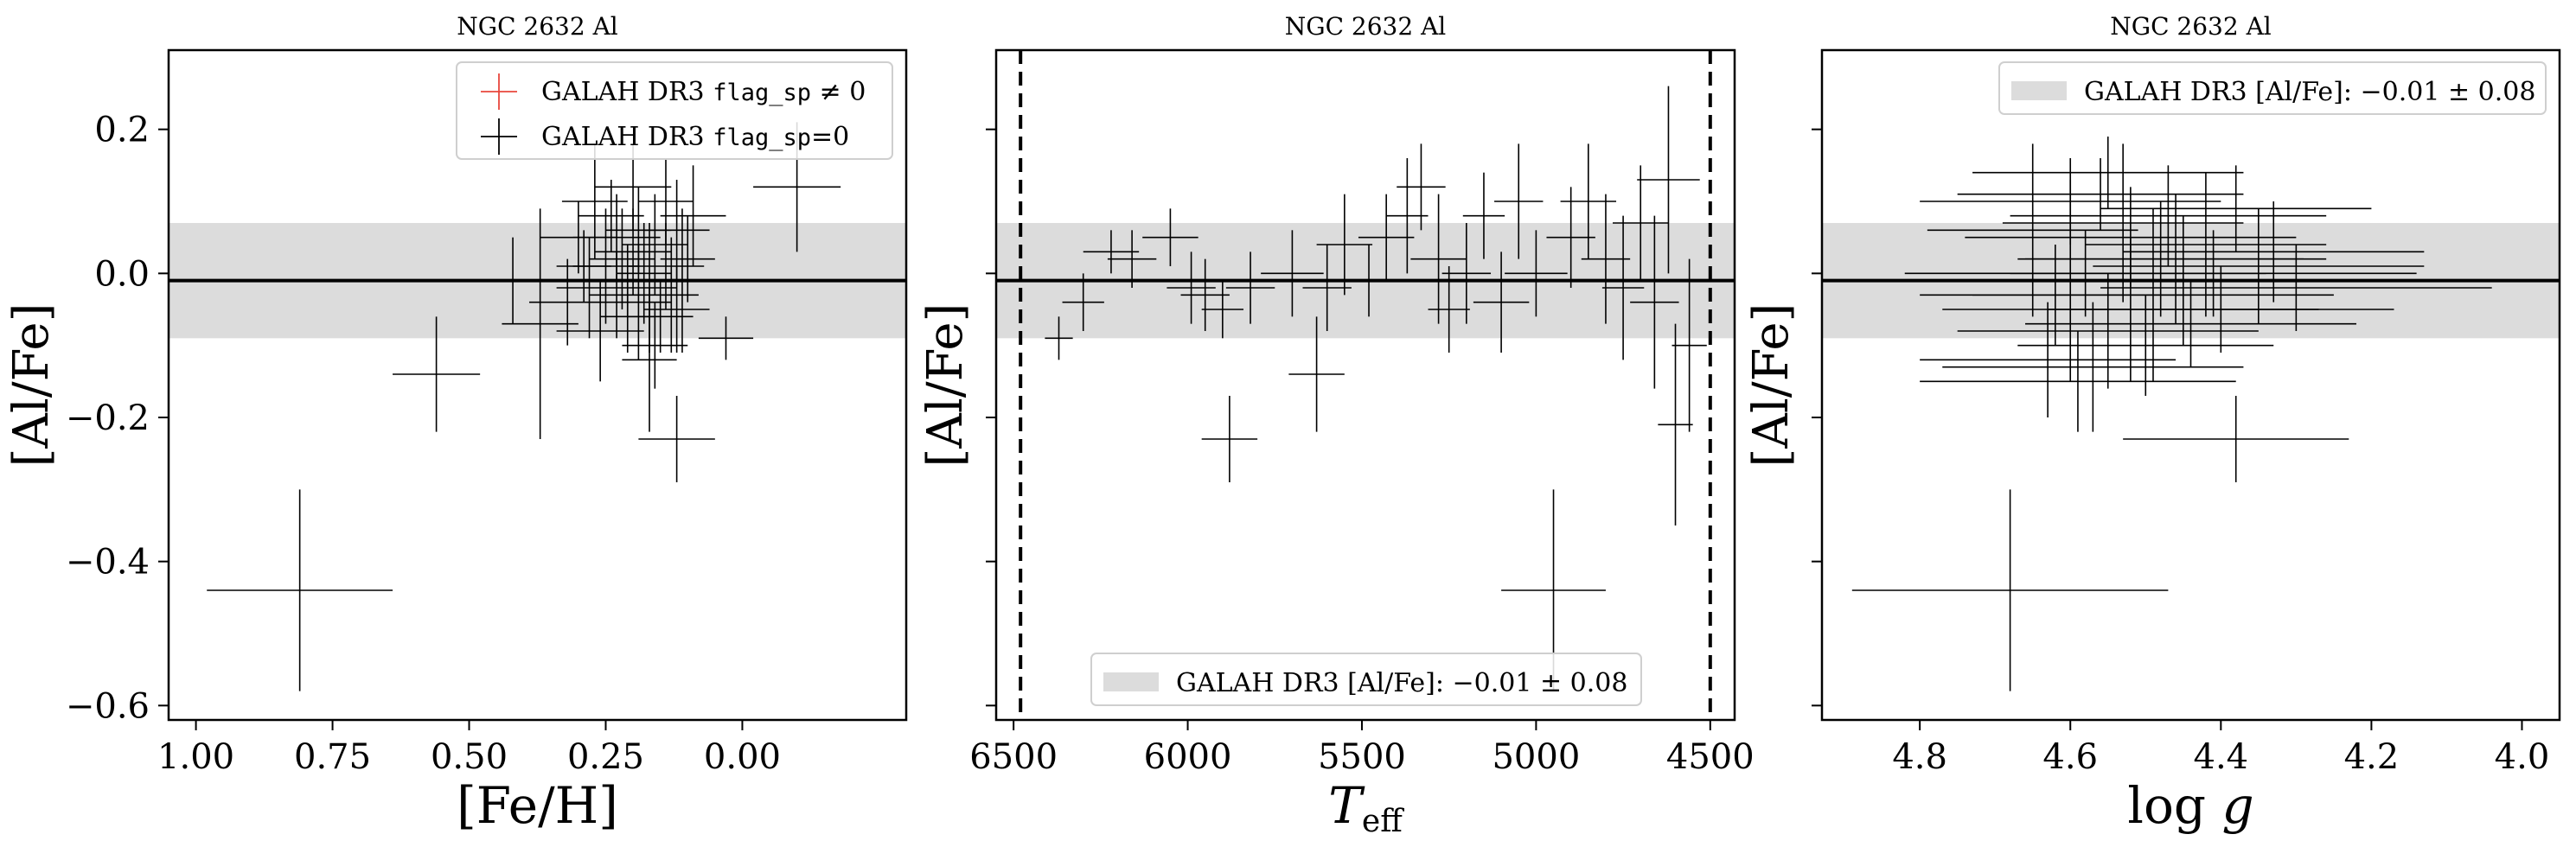  I want to click on legend-label: GALAH DR3 flag_sp=0, so click(695, 137).